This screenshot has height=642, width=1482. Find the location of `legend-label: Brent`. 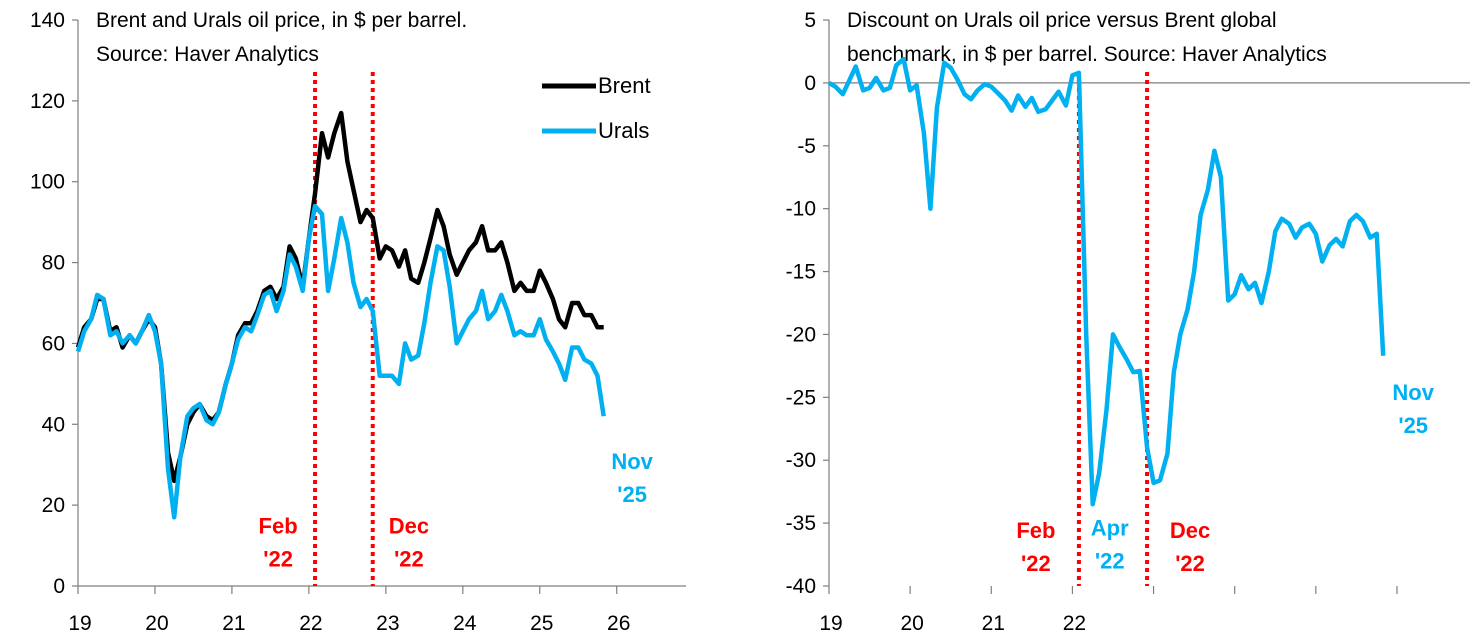

legend-label: Brent is located at coordinates (624, 85).